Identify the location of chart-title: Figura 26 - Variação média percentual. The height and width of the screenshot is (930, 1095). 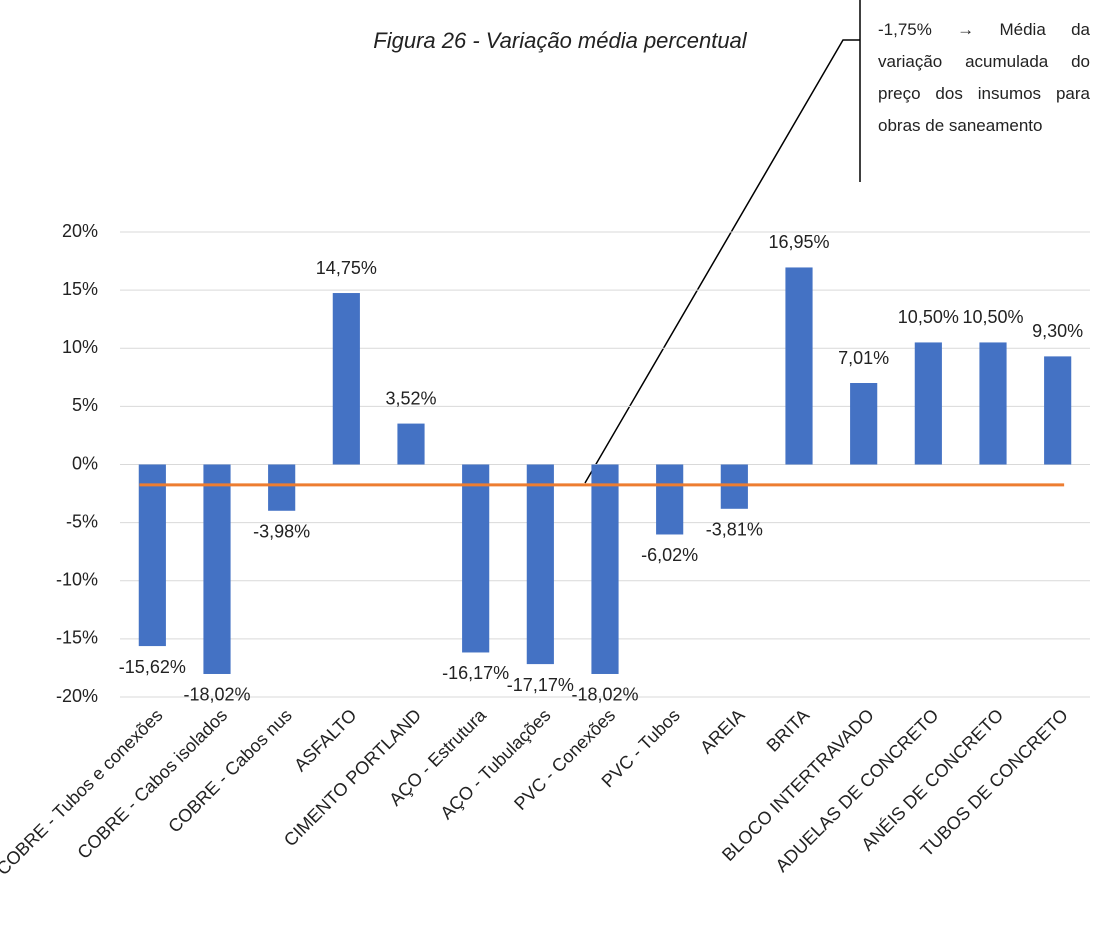
(560, 40).